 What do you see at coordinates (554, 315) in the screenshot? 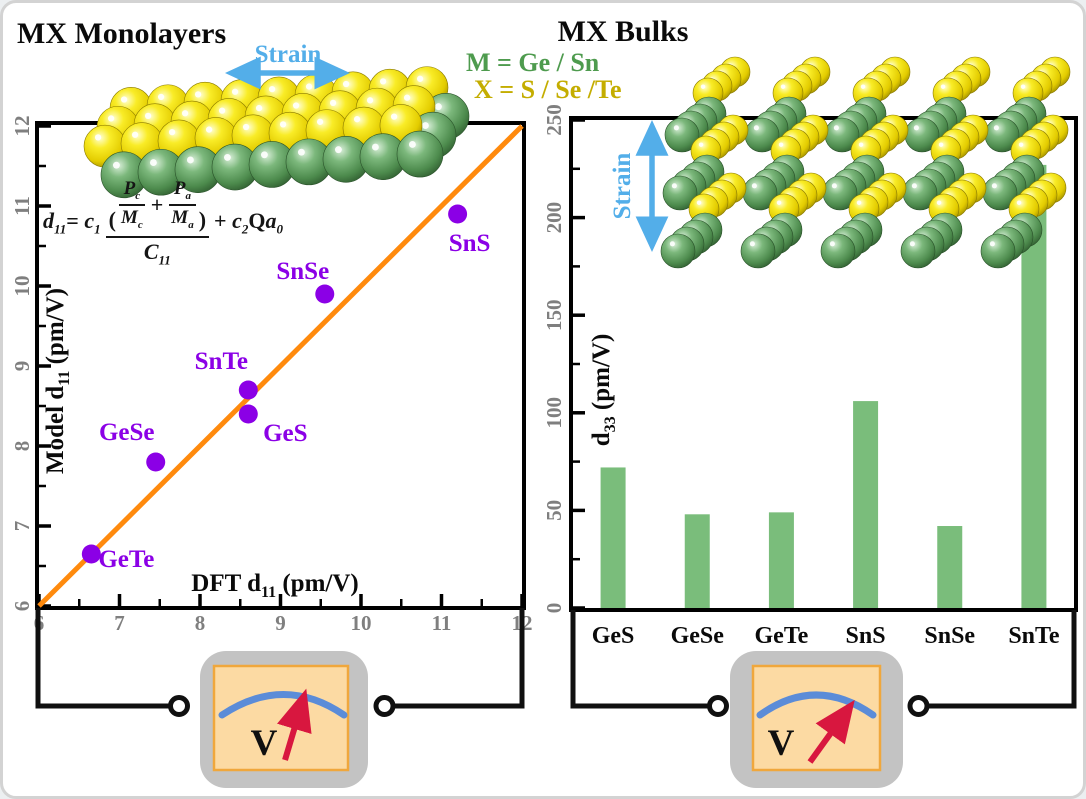
I see `y-tick-label: 150` at bounding box center [554, 315].